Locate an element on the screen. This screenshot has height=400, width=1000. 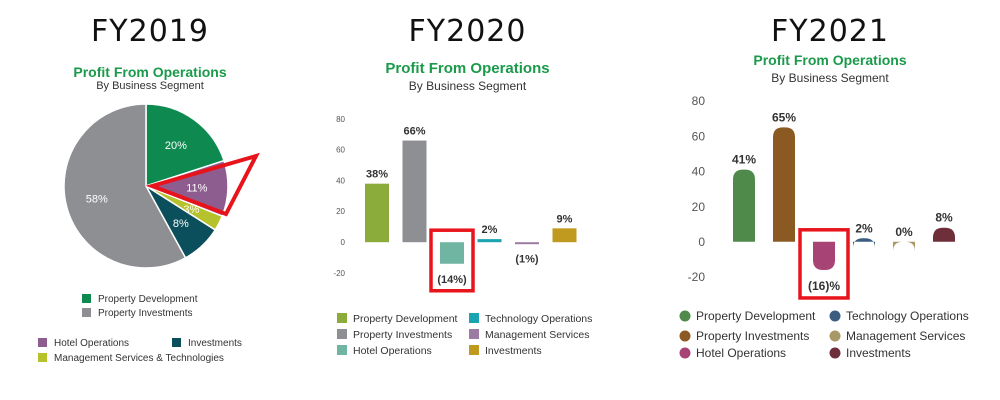
panel-heading: FY2019 is located at coordinates (150, 31).